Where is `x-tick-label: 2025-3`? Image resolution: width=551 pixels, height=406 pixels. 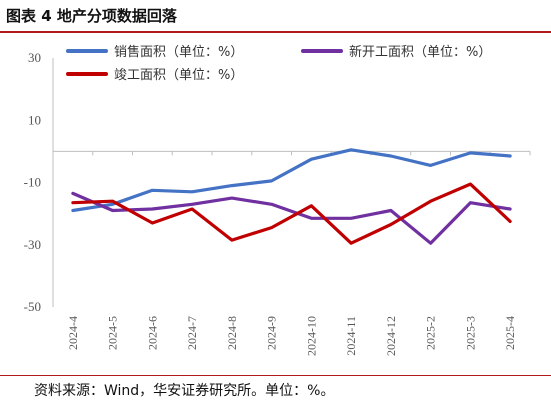
x-tick-label: 2025-3 is located at coordinates (470, 333).